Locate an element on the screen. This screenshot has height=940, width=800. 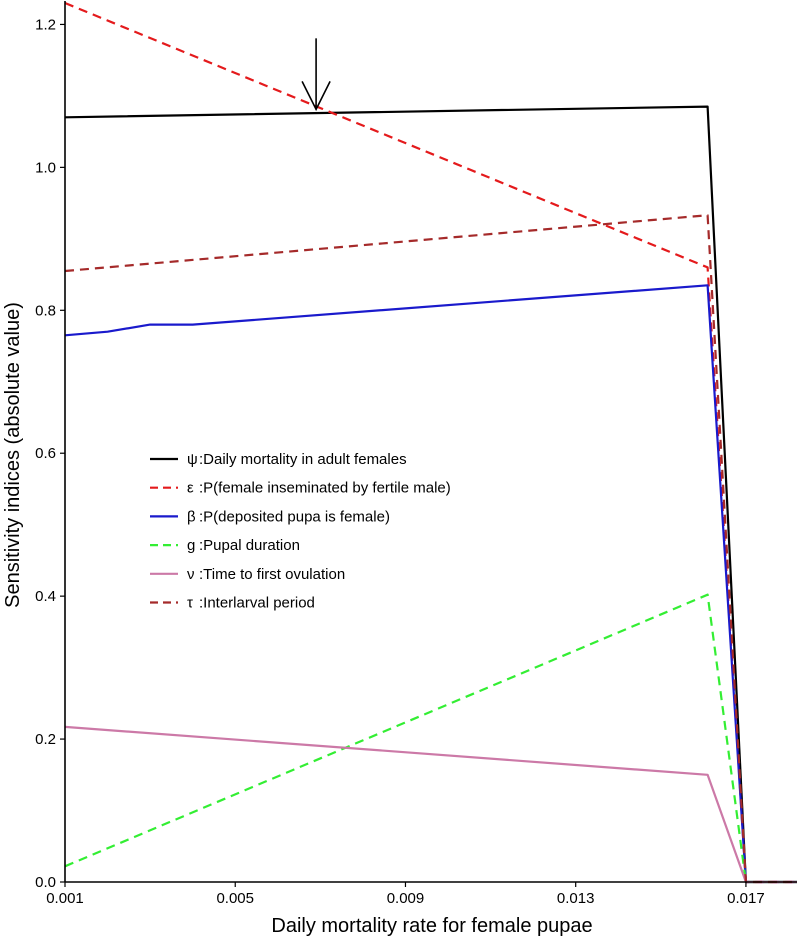
legend-label-3: :Pupal duration is located at coordinates (249, 545).